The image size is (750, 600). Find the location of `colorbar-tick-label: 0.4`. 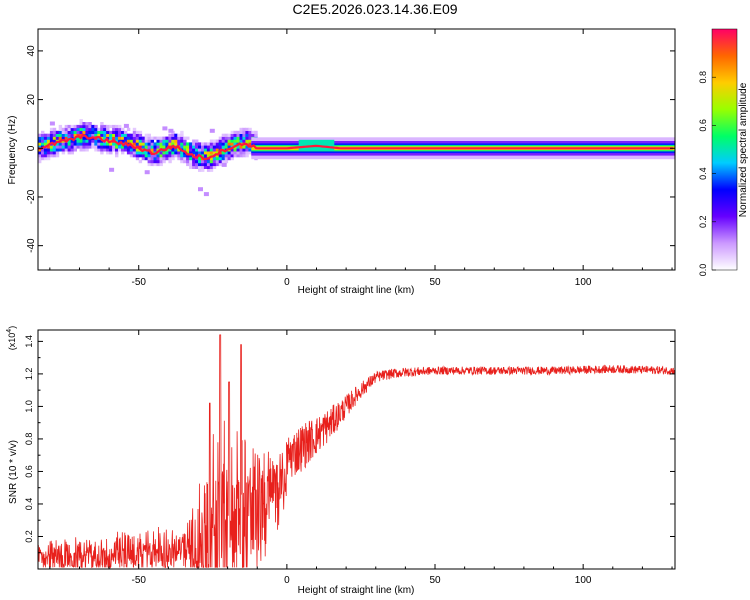

colorbar-tick-label: 0.4 is located at coordinates (703, 173).